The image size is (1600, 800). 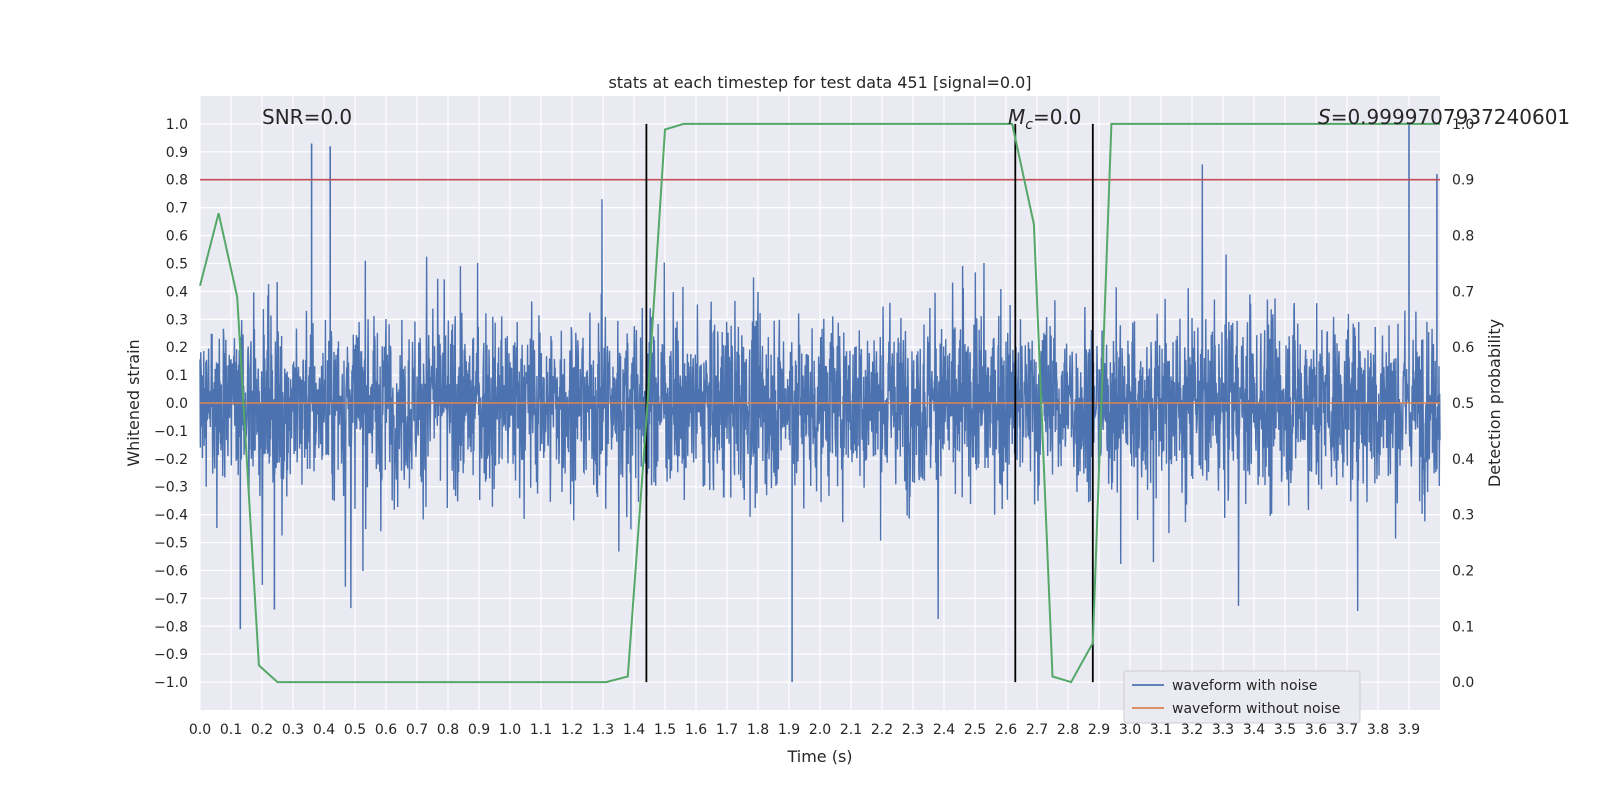 I want to click on x-tick-label: 0.1, so click(x=231, y=730).